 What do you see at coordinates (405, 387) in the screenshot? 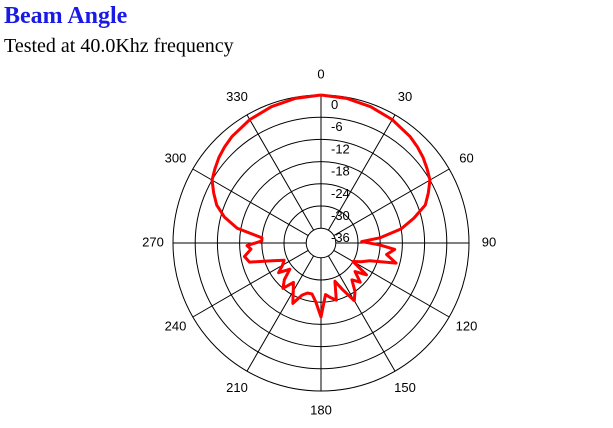
I see `angle-tick-label: 150` at bounding box center [405, 387].